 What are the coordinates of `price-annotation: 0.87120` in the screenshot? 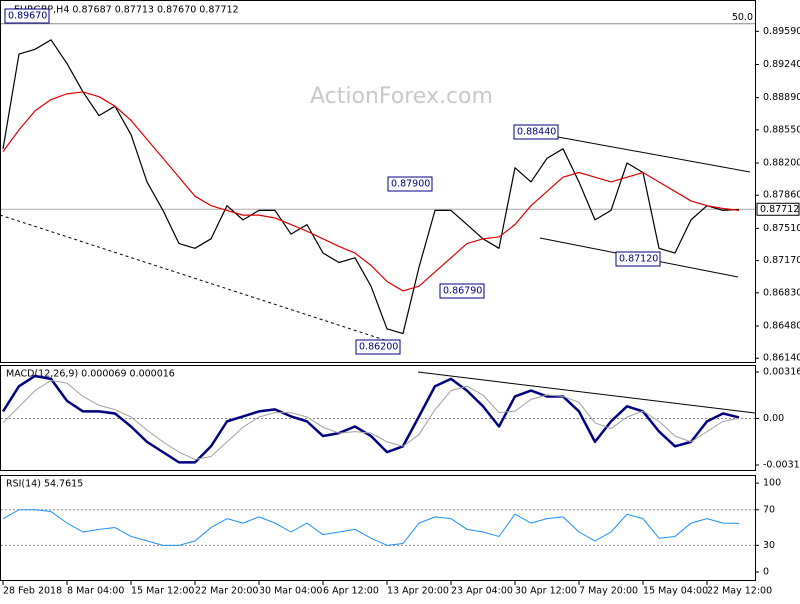 It's located at (638, 259).